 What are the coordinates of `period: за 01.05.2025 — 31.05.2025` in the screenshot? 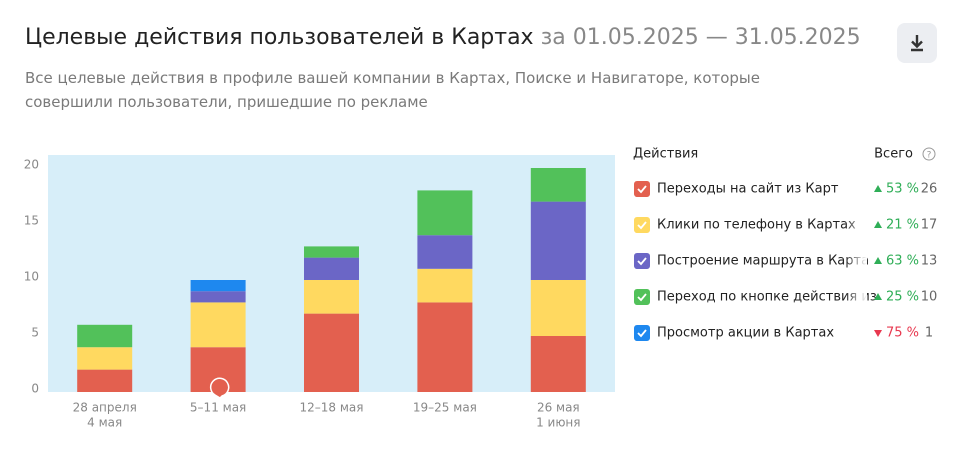 It's located at (700, 37).